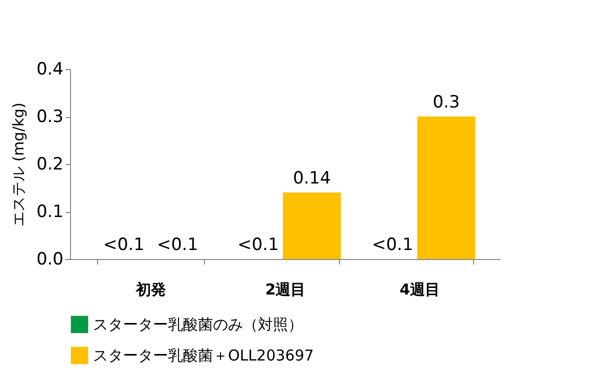 Image resolution: width=605 pixels, height=392 pixels. I want to click on y-tick-label: 0.3, so click(50, 117).